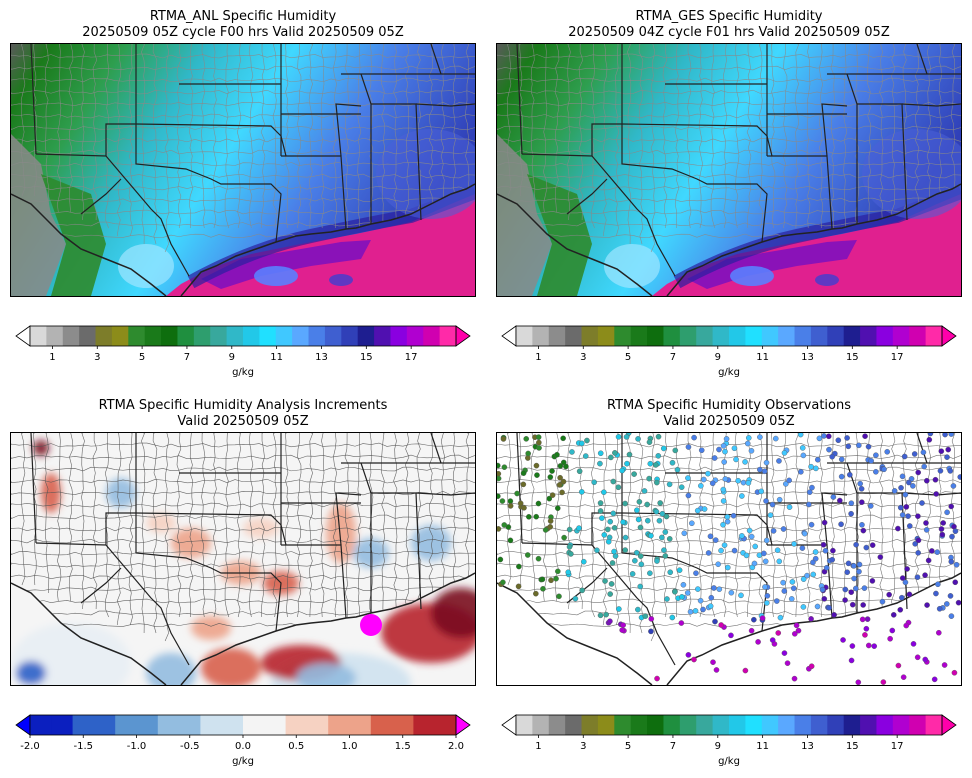  I want to click on colorbar-over-arrow, so click(463, 725).